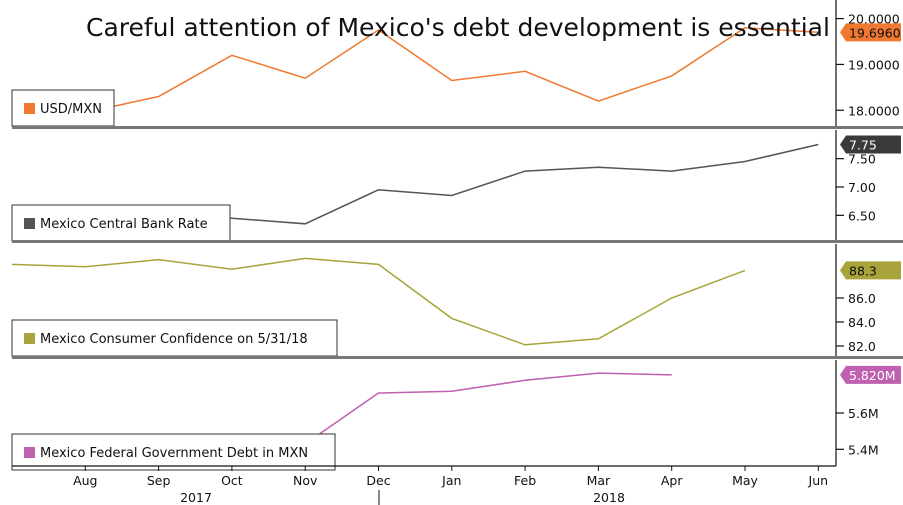 The width and height of the screenshot is (903, 505). What do you see at coordinates (862, 187) in the screenshot?
I see `y-tick-label: 7.00` at bounding box center [862, 187].